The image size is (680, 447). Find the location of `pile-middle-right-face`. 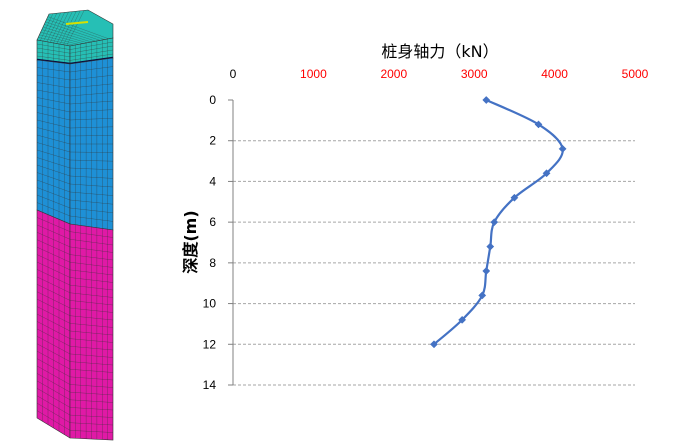

pile-middle-right-face is located at coordinates (91, 144).